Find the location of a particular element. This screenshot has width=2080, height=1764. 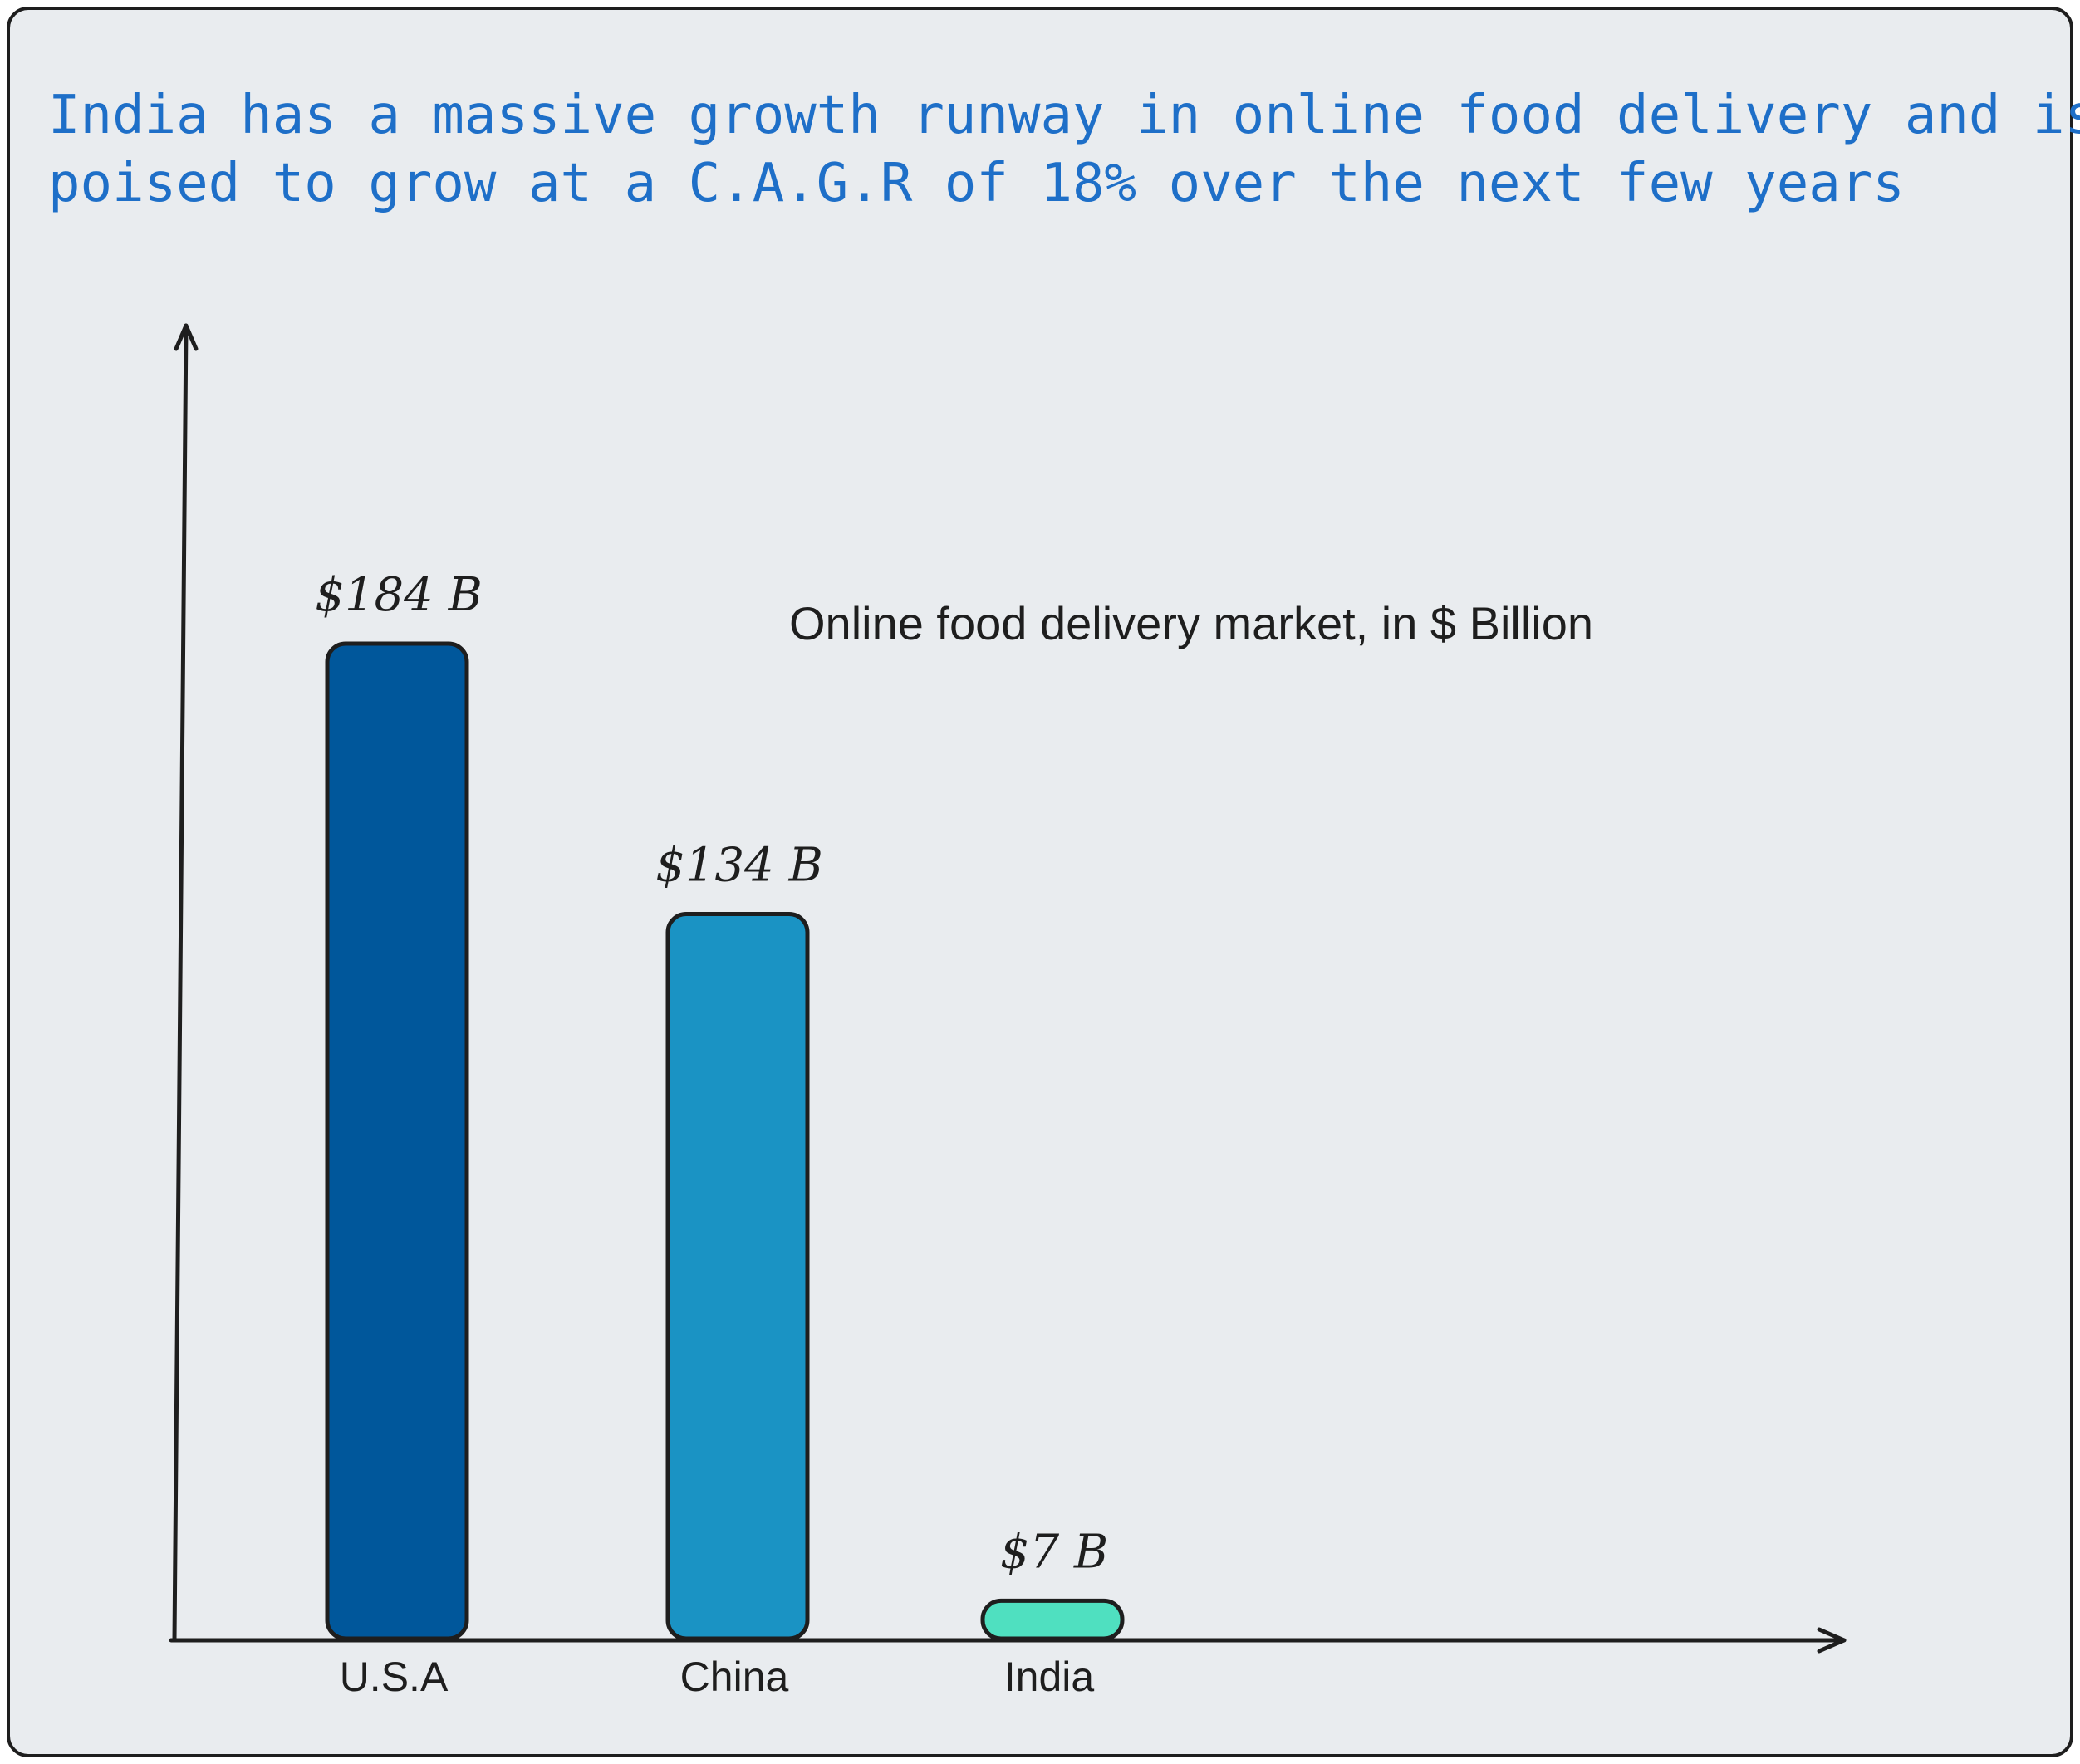

value-label-usa: $184 B is located at coordinates (398, 595).